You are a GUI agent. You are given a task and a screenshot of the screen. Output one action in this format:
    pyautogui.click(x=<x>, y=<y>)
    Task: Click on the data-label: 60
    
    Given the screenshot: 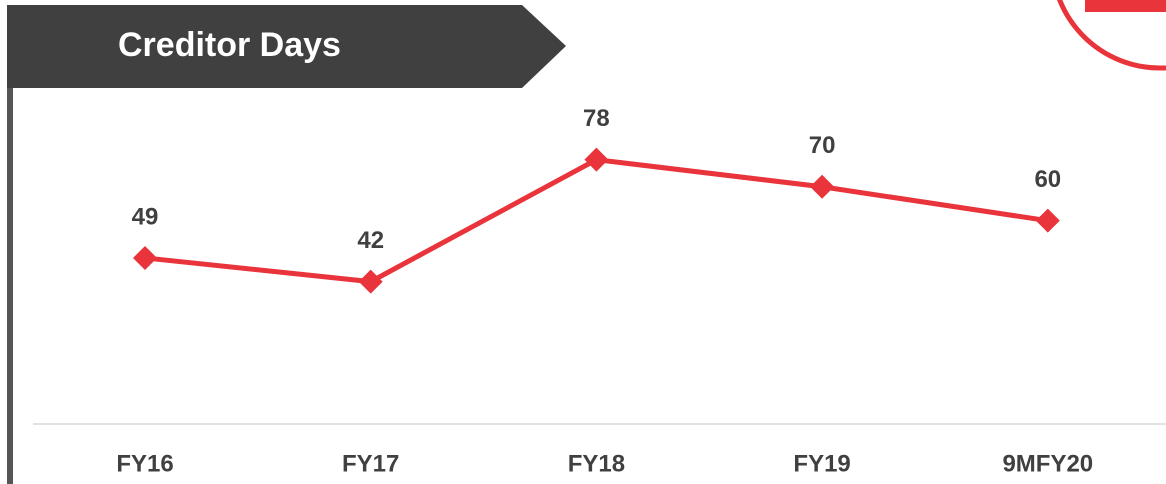 What is the action you would take?
    pyautogui.click(x=1047, y=179)
    